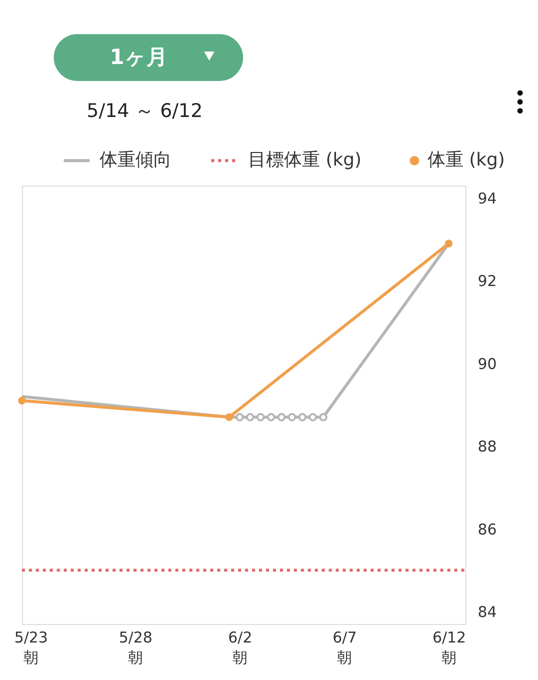 The image size is (538, 680). What do you see at coordinates (135, 647) in the screenshot?
I see `x-tick-label: 5/28 朝` at bounding box center [135, 647].